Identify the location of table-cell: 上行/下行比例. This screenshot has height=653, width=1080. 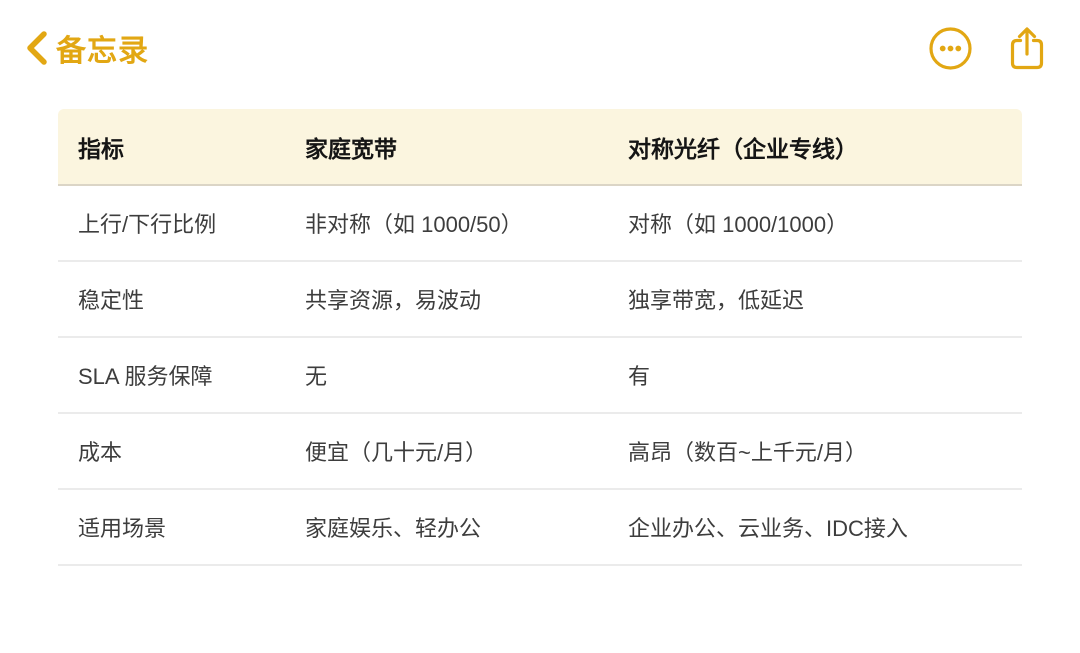
(147, 224).